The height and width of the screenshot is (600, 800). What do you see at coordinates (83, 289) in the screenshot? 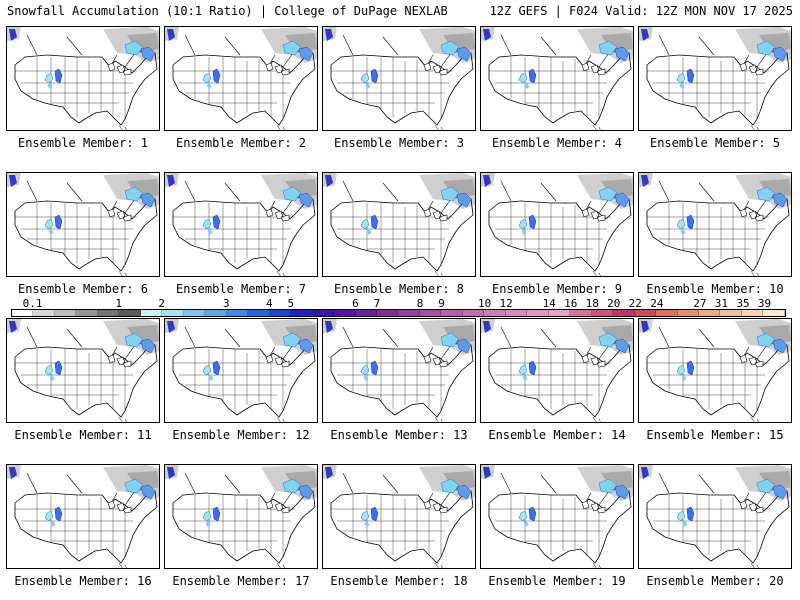
I see `panel-label: Ensemble Member: 6` at bounding box center [83, 289].